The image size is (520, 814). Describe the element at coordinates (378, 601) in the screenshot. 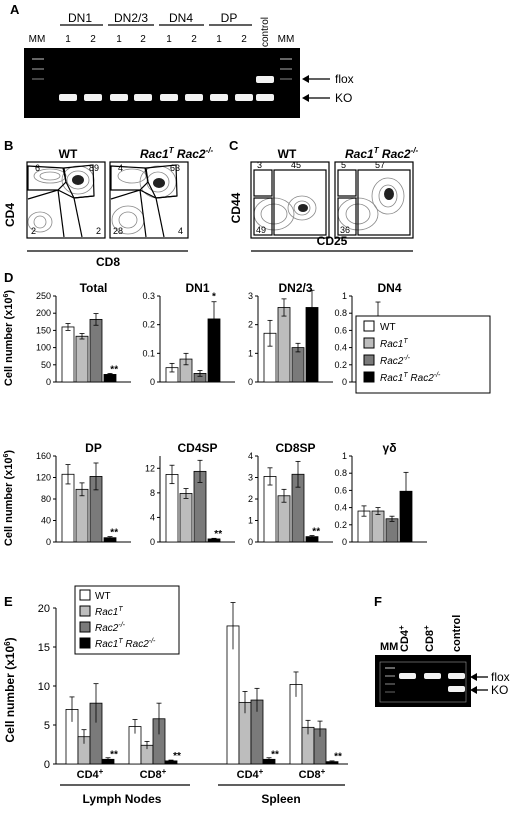

I see `panel-f-label: F` at that location.